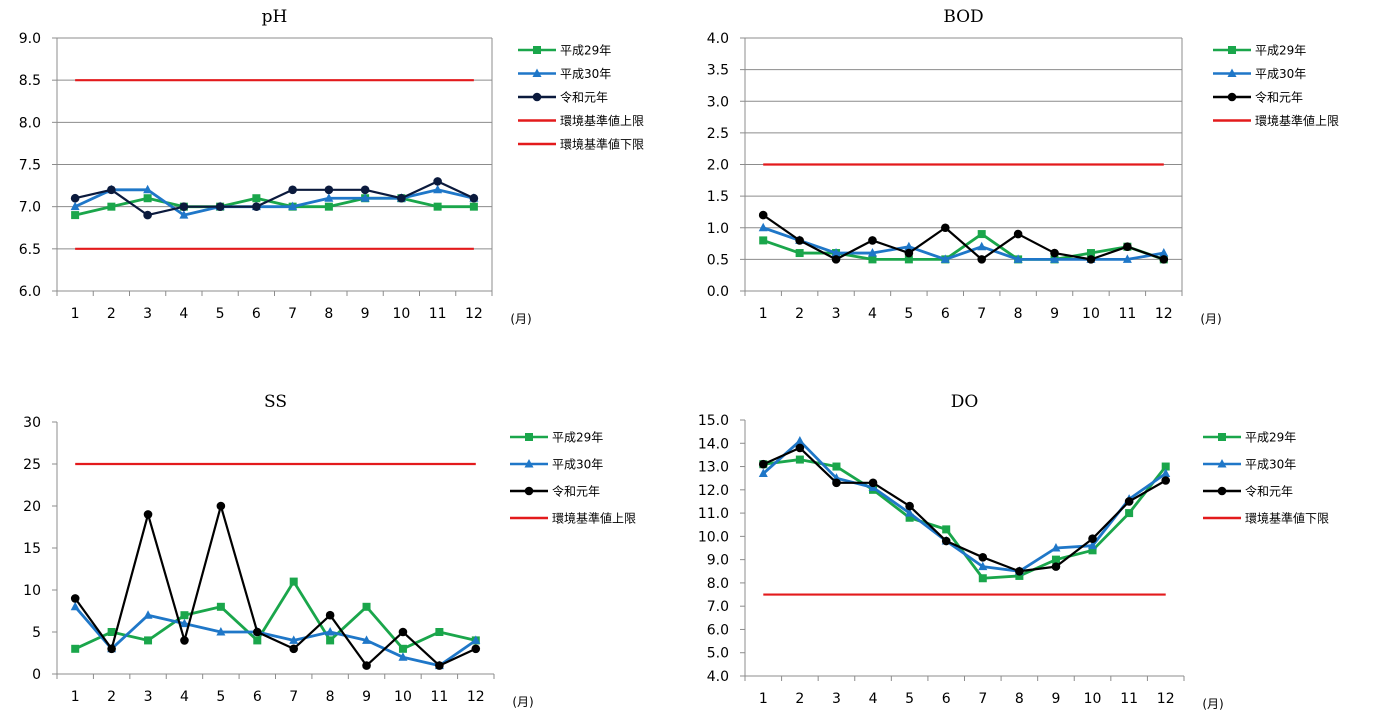 The image size is (1376, 711). What do you see at coordinates (403, 697) in the screenshot?
I see `x-tick-label: 10` at bounding box center [403, 697].